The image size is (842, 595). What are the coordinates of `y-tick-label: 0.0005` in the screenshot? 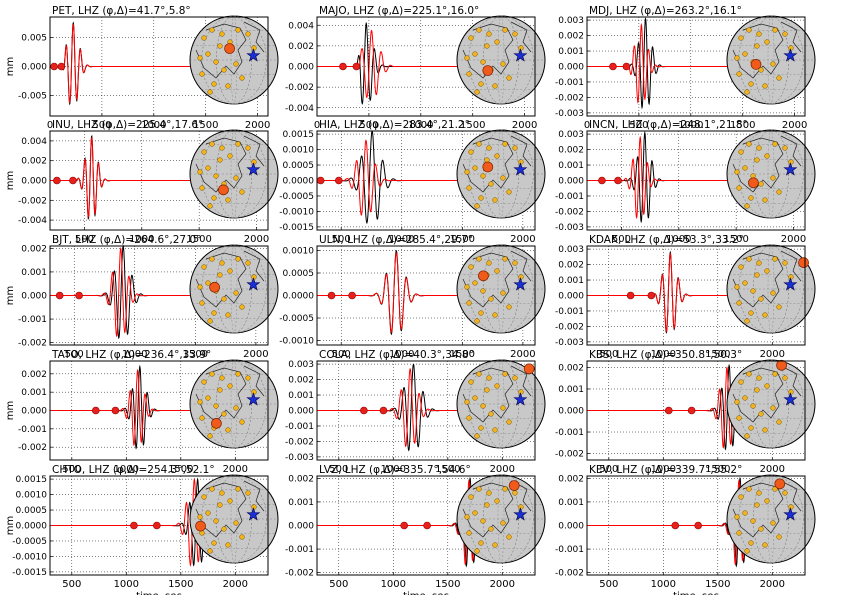 It's located at (32, 511).